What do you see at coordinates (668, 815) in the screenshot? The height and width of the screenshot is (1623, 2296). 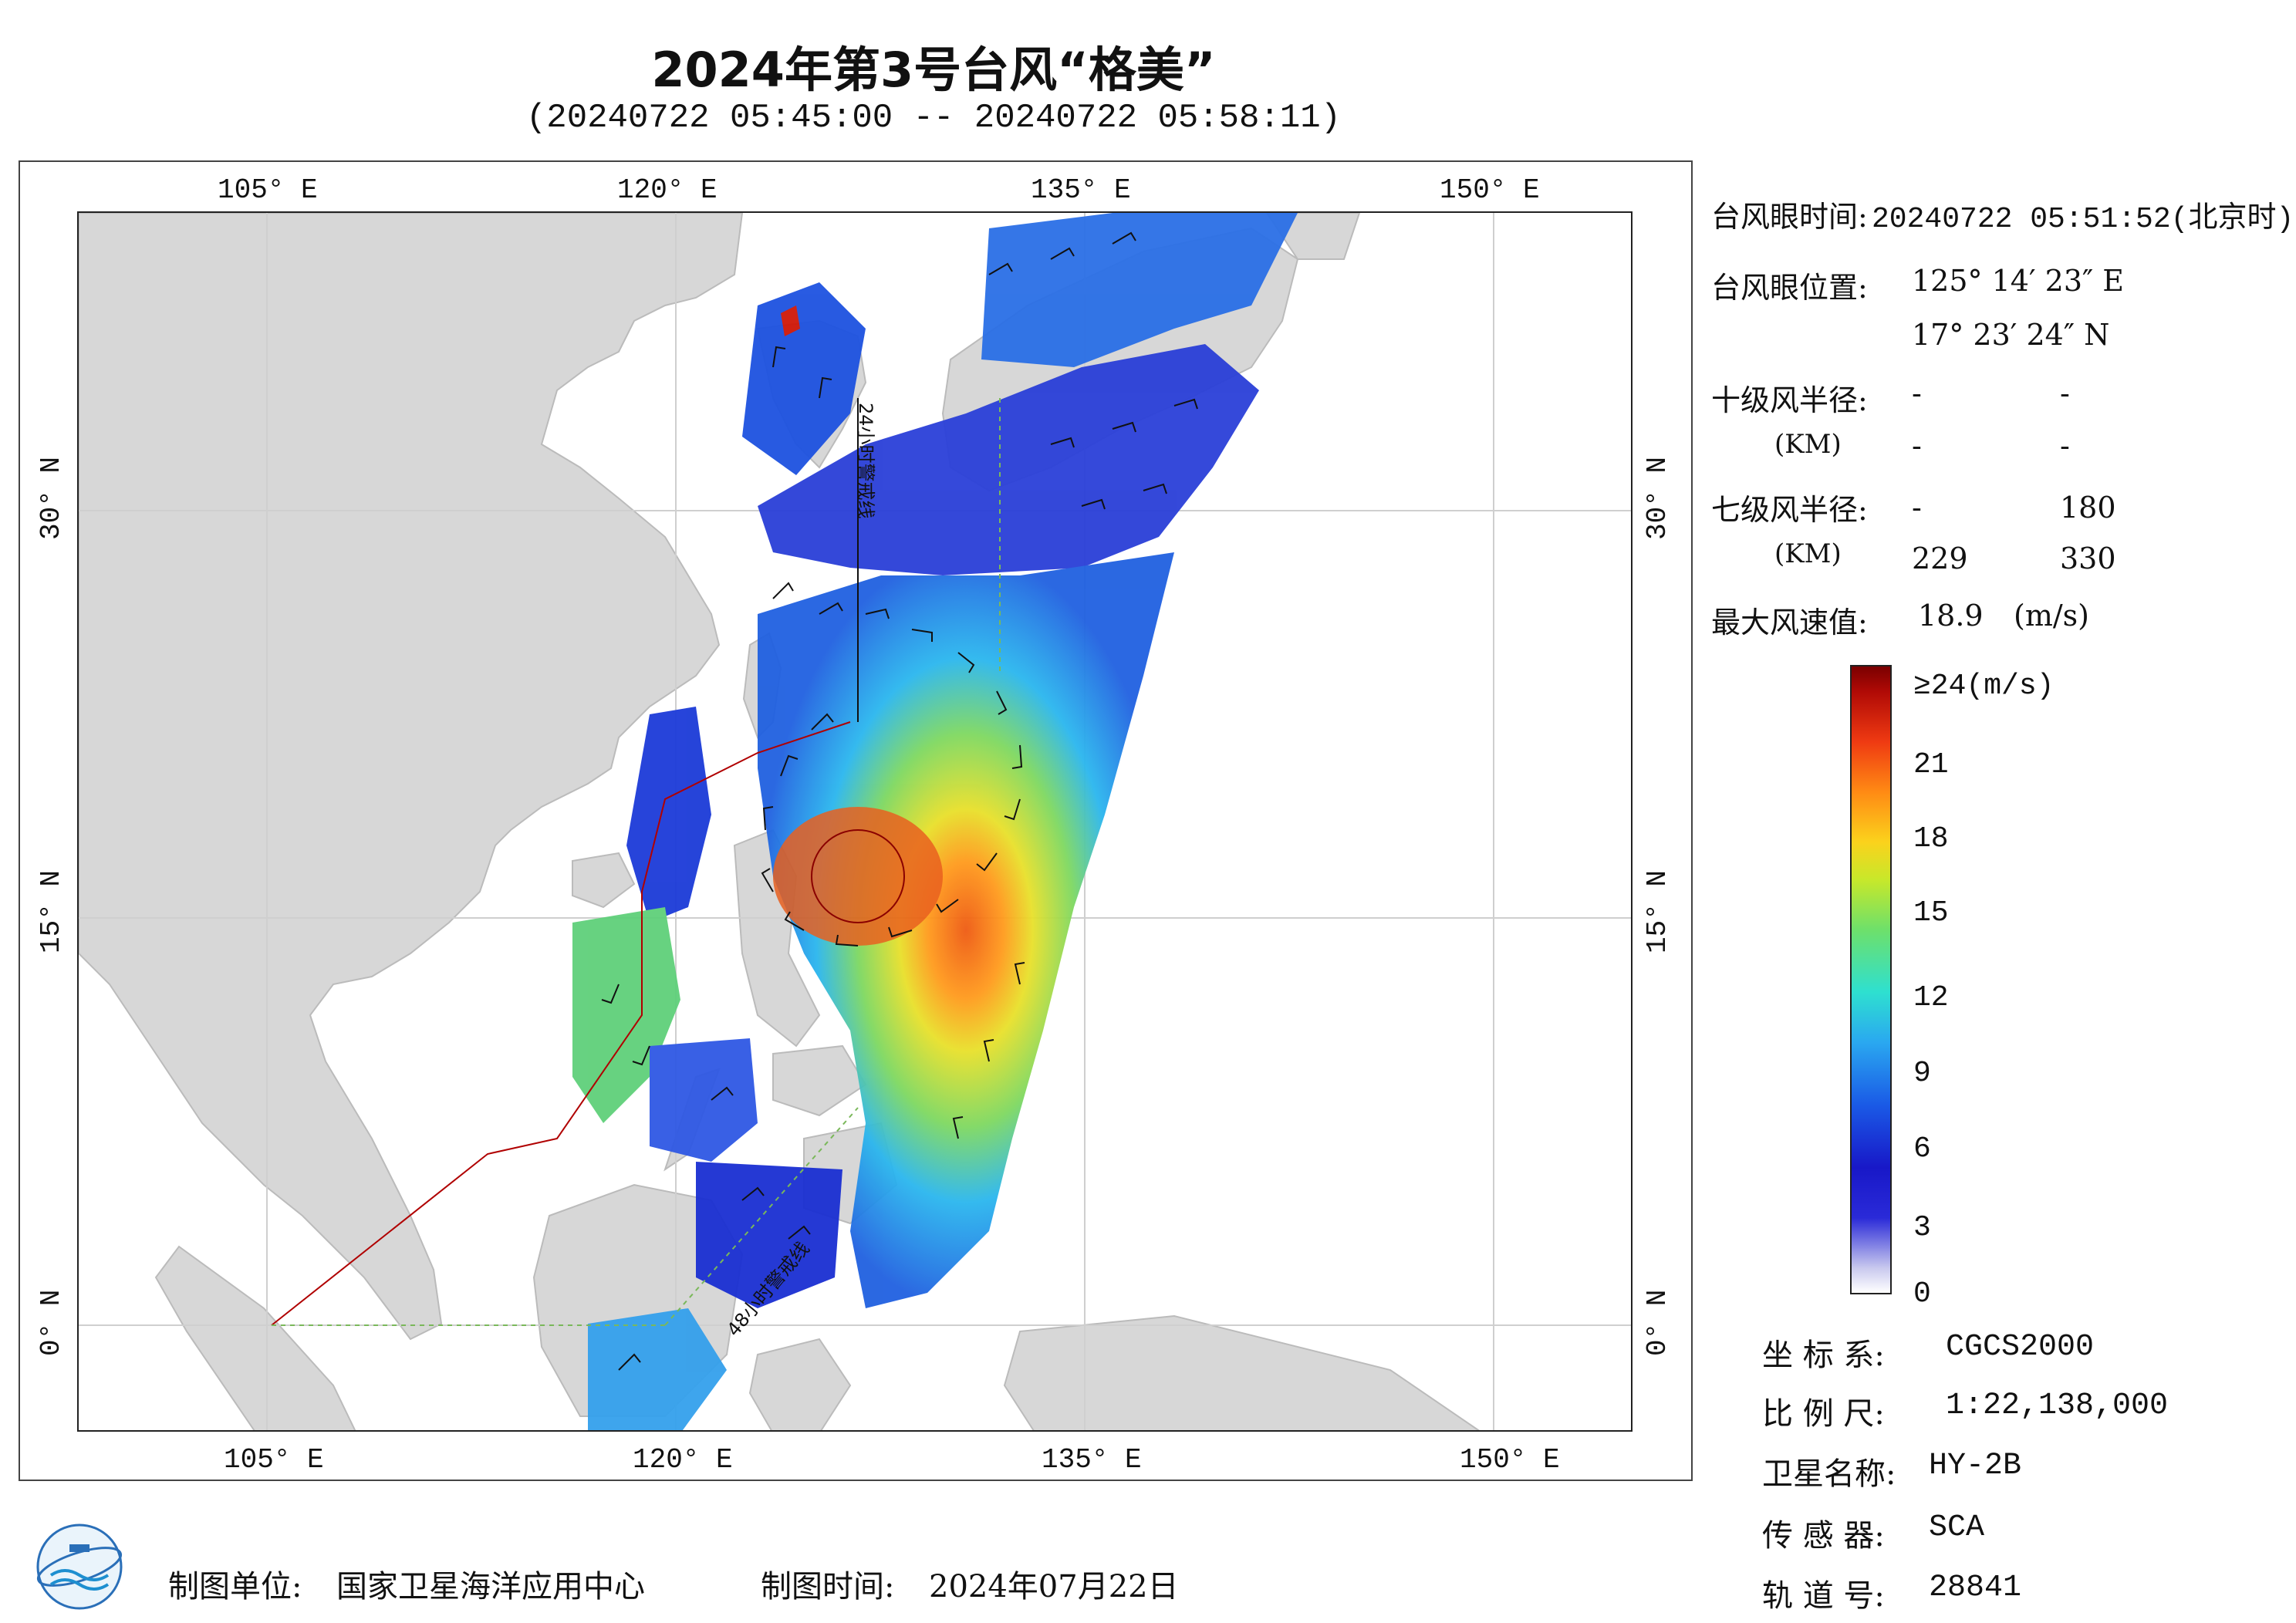 I see `swath-scs-strip` at bounding box center [668, 815].